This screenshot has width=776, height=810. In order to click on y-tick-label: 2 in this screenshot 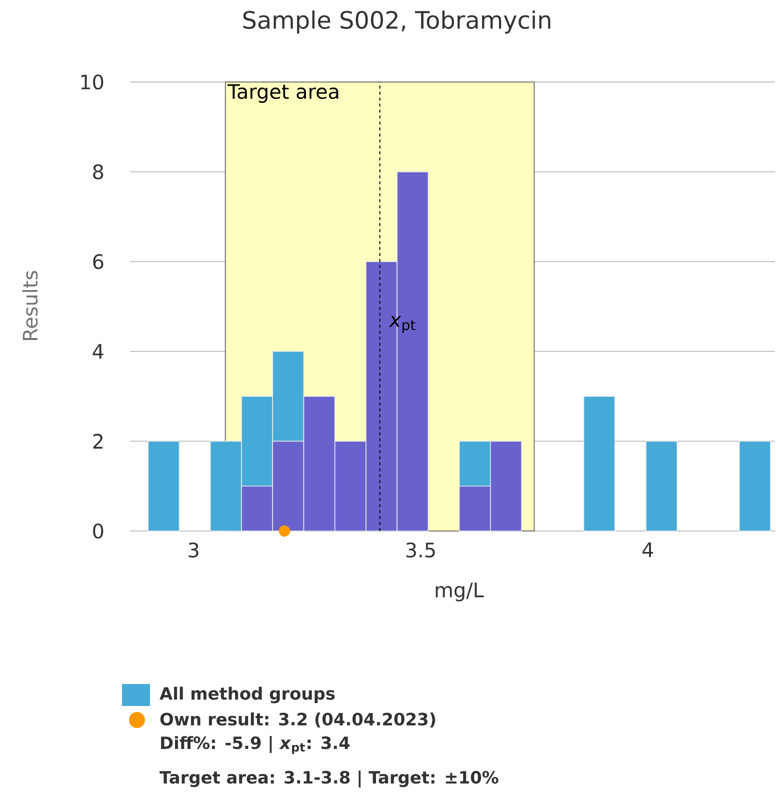, I will do `click(98, 441)`.